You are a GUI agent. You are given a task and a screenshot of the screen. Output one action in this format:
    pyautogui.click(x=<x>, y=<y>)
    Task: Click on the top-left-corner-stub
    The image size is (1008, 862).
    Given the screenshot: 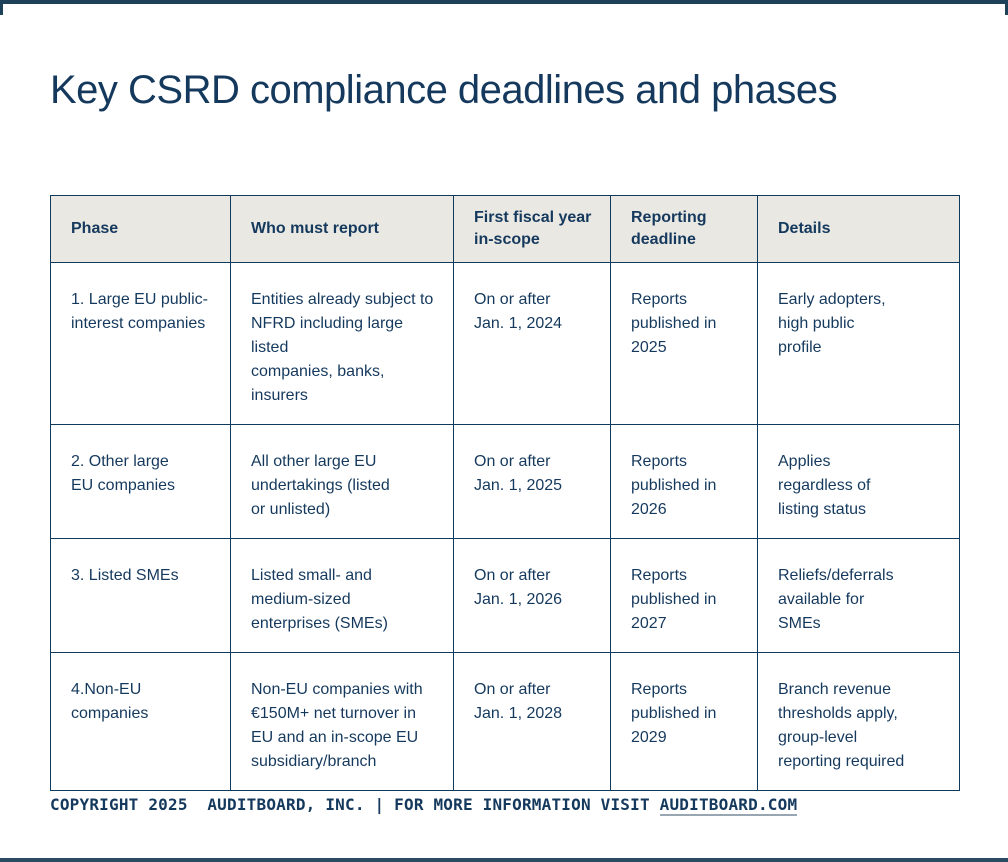 What is the action you would take?
    pyautogui.click(x=1, y=7)
    